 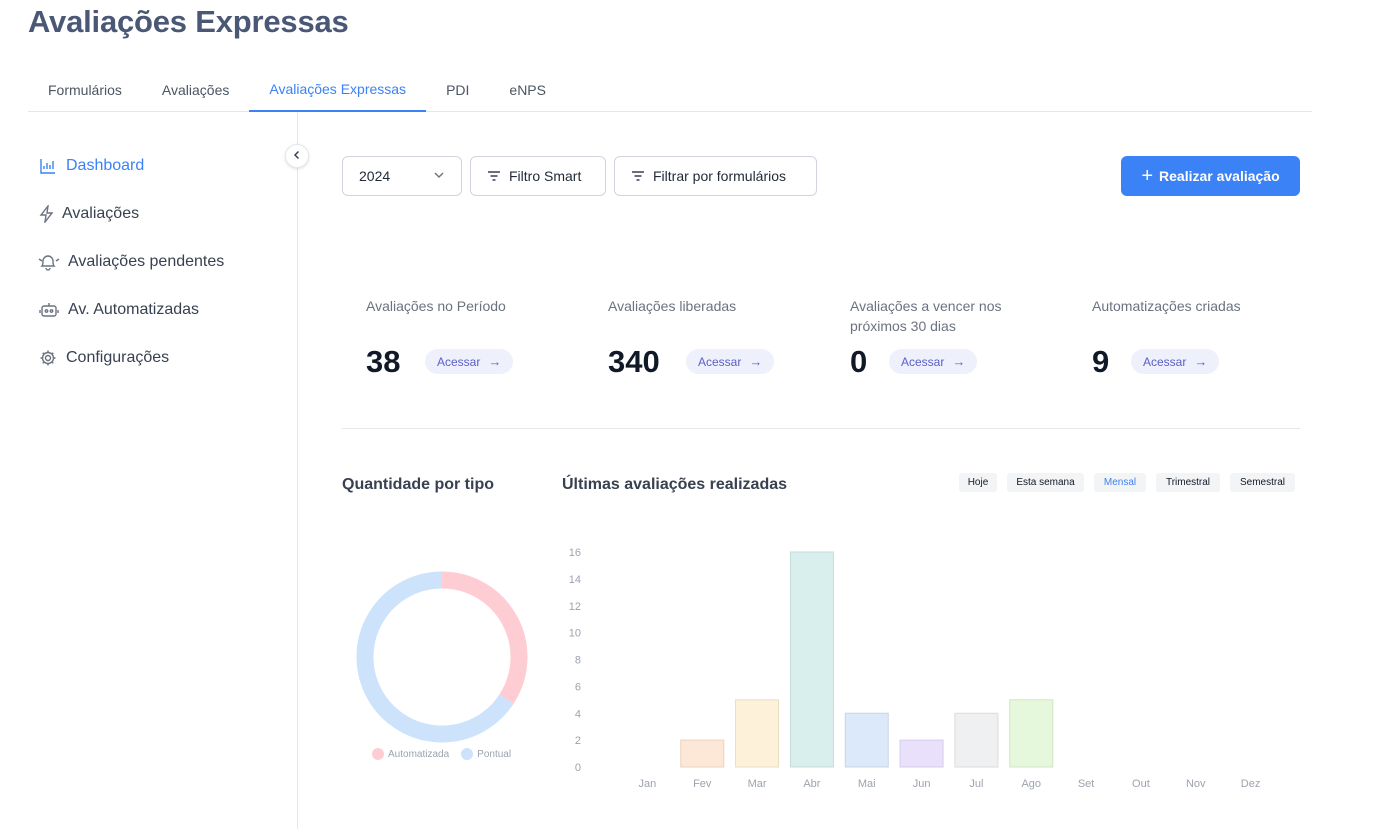 What do you see at coordinates (723, 337) in the screenshot?
I see `stat-card-liberadas: Avaliações liberadas 340 Acessar →` at bounding box center [723, 337].